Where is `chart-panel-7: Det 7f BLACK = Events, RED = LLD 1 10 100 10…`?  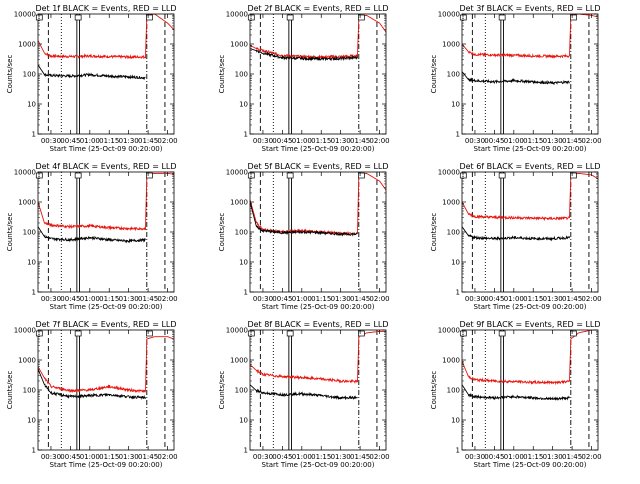
chart-panel-7: Det 7f BLACK = Events, RED = LLD 1 10 100 10… is located at coordinates (92, 394).